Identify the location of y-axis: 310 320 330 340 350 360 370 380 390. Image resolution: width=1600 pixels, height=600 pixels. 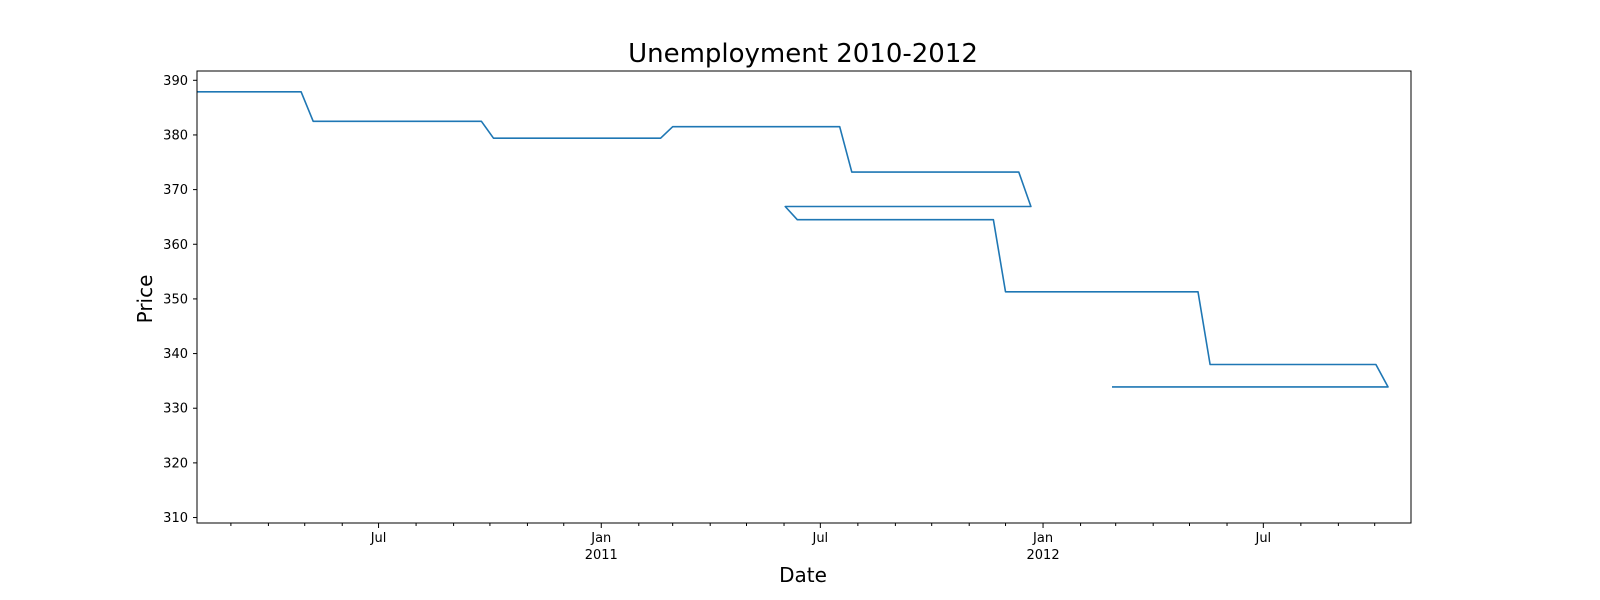
(180, 300).